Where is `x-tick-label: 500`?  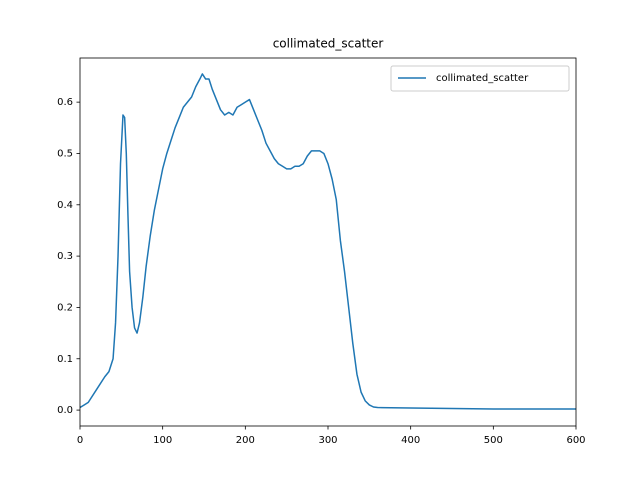 x-tick-label: 500 is located at coordinates (493, 440).